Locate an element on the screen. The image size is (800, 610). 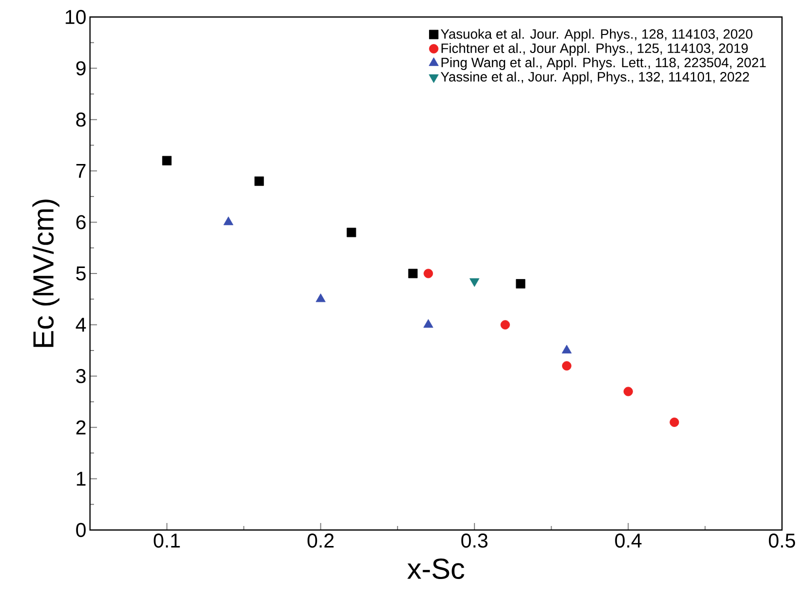
y-tick-label: 6 is located at coordinates (81, 222).